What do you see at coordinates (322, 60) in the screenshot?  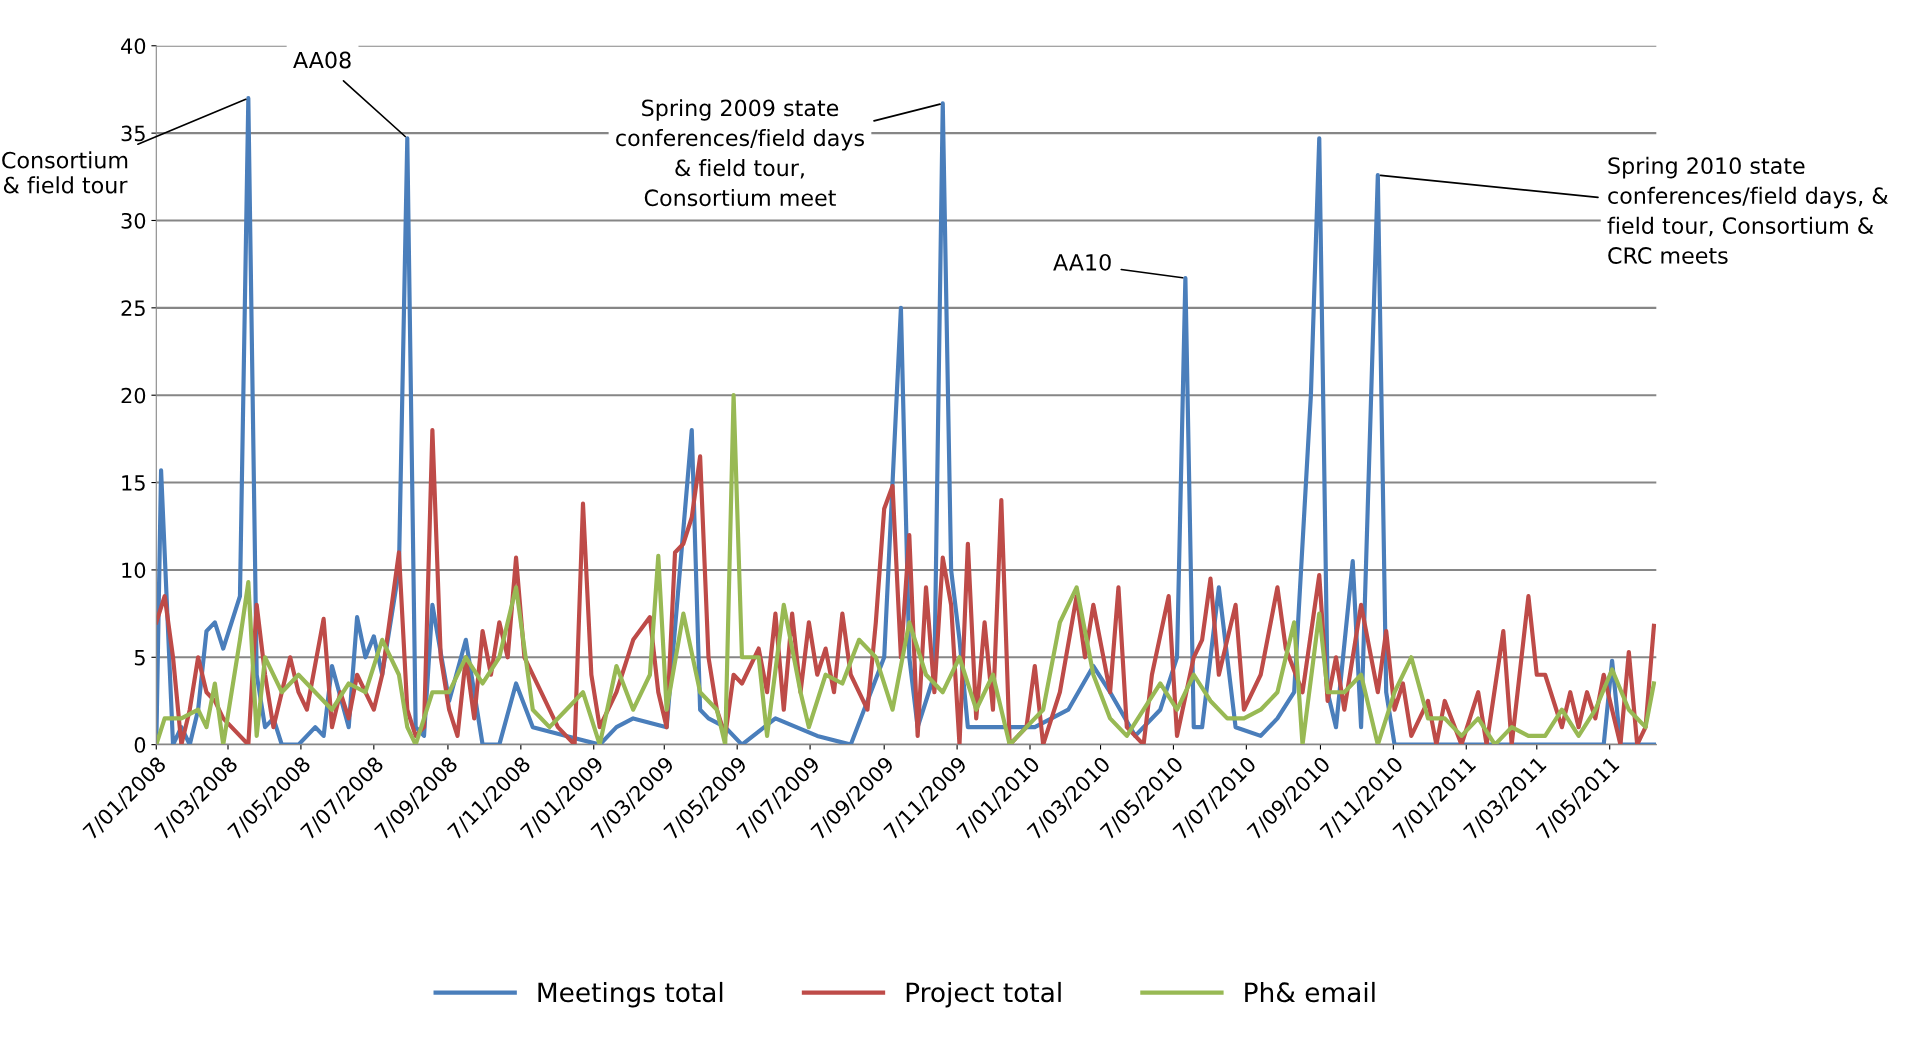 I see `annotation: AA08` at bounding box center [322, 60].